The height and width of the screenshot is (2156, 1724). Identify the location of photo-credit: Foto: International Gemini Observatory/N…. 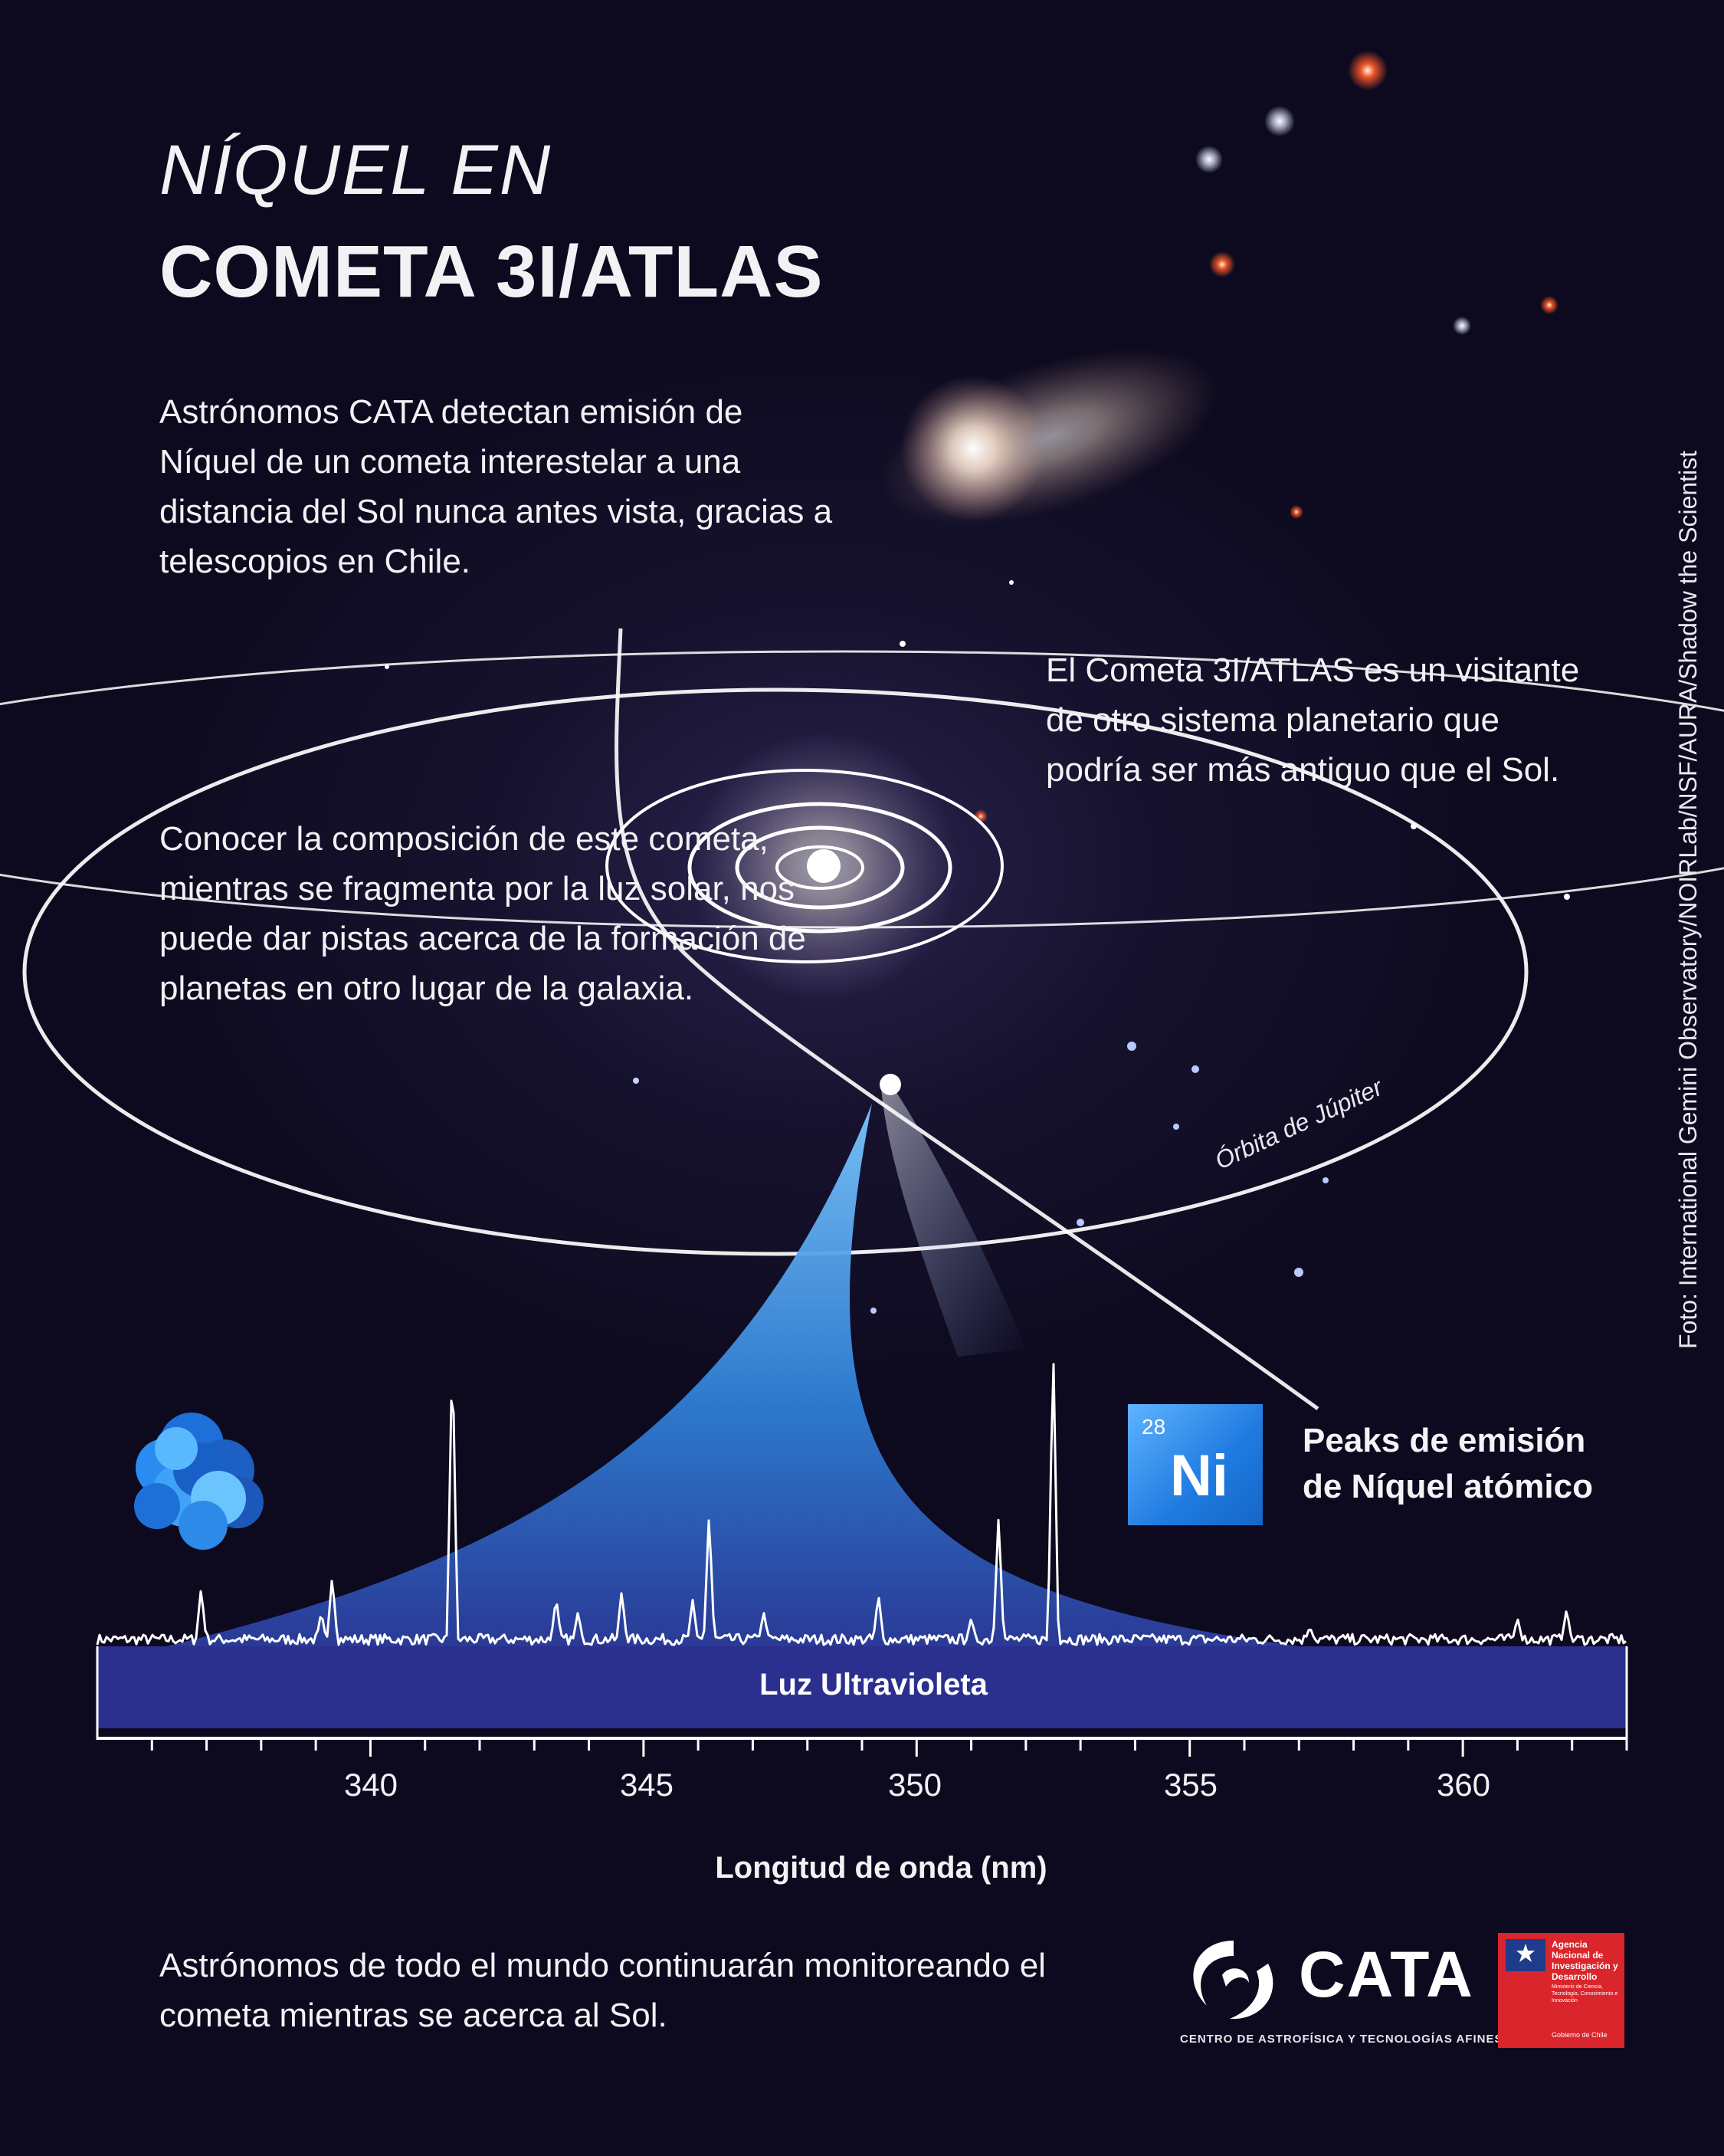
(1688, 899).